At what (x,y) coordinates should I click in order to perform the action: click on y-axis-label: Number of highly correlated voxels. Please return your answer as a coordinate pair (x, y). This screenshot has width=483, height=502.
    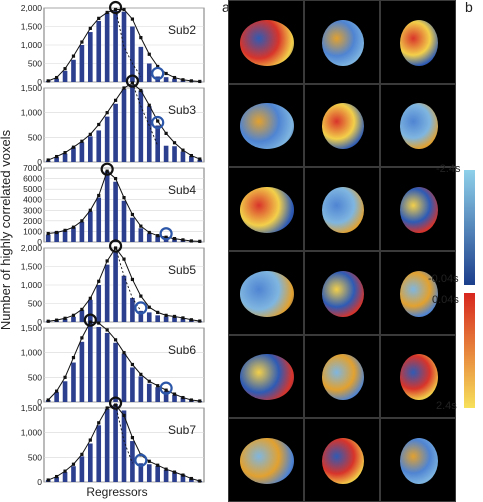
    Looking at the image, I should click on (6, 229).